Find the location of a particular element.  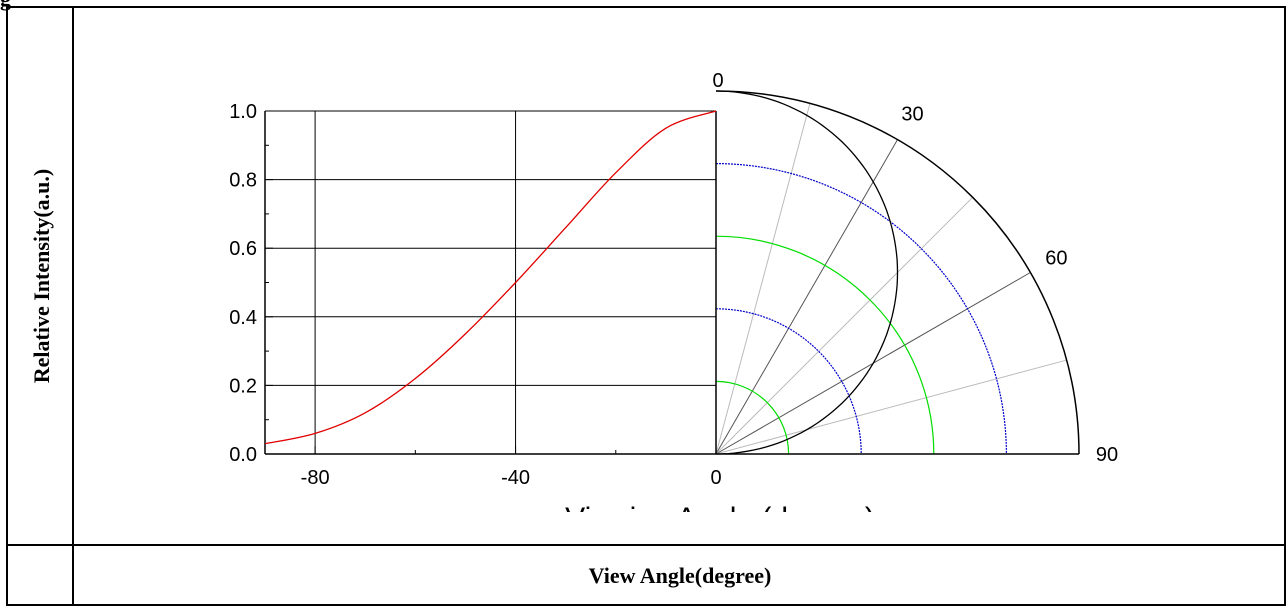

x-tick-label: -40 is located at coordinates (515, 478).